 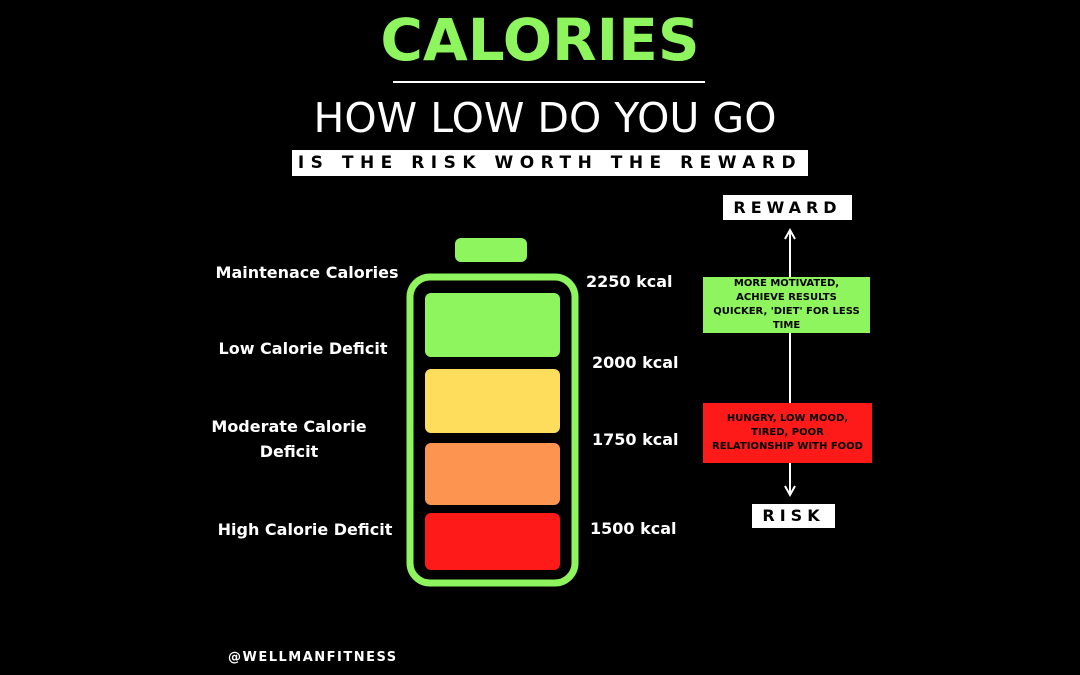 I want to click on subtitle: HOW LOW DO YOU GO, so click(x=545, y=118).